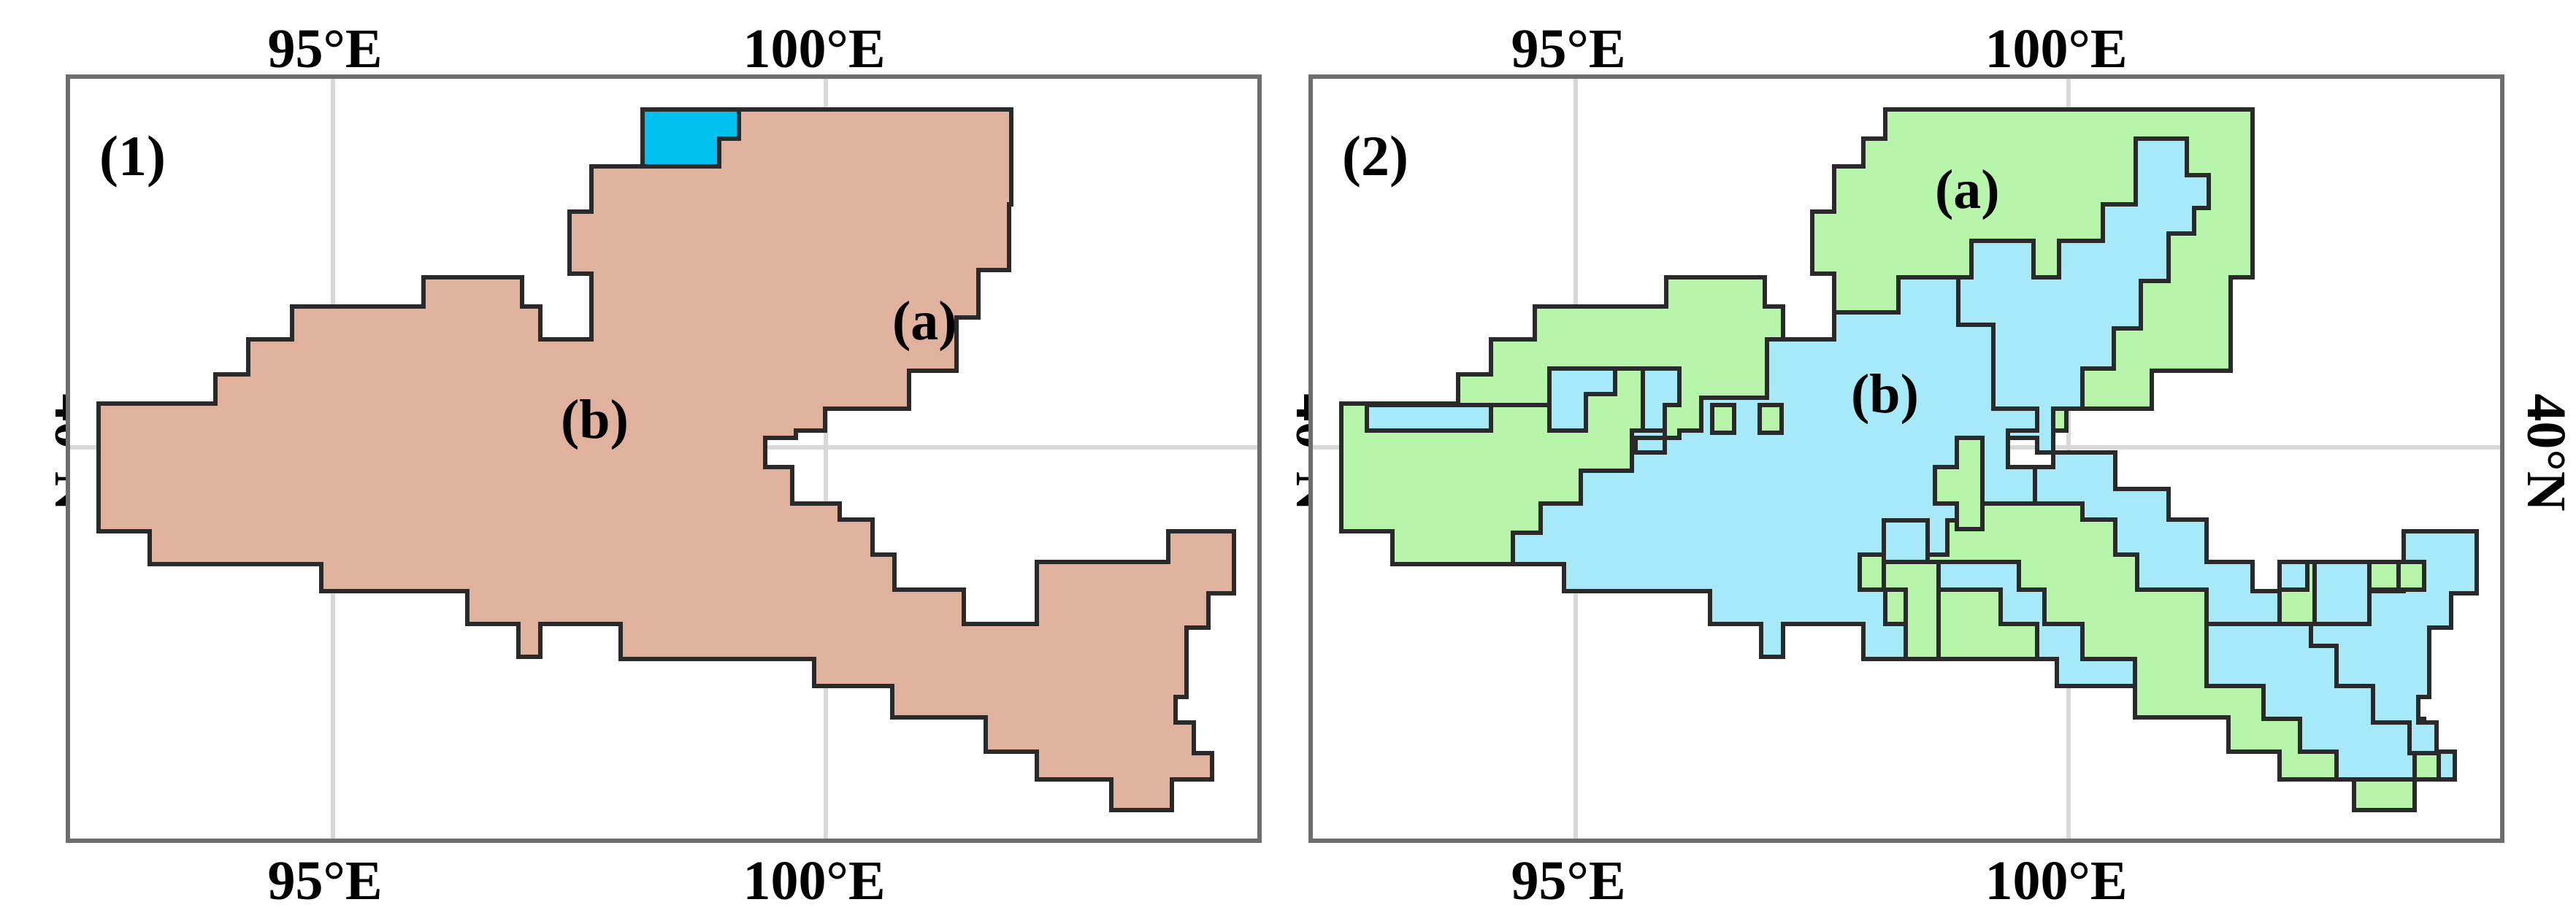  Describe the element at coordinates (814, 49) in the screenshot. I see `top-tick-100e: 100°E` at that location.